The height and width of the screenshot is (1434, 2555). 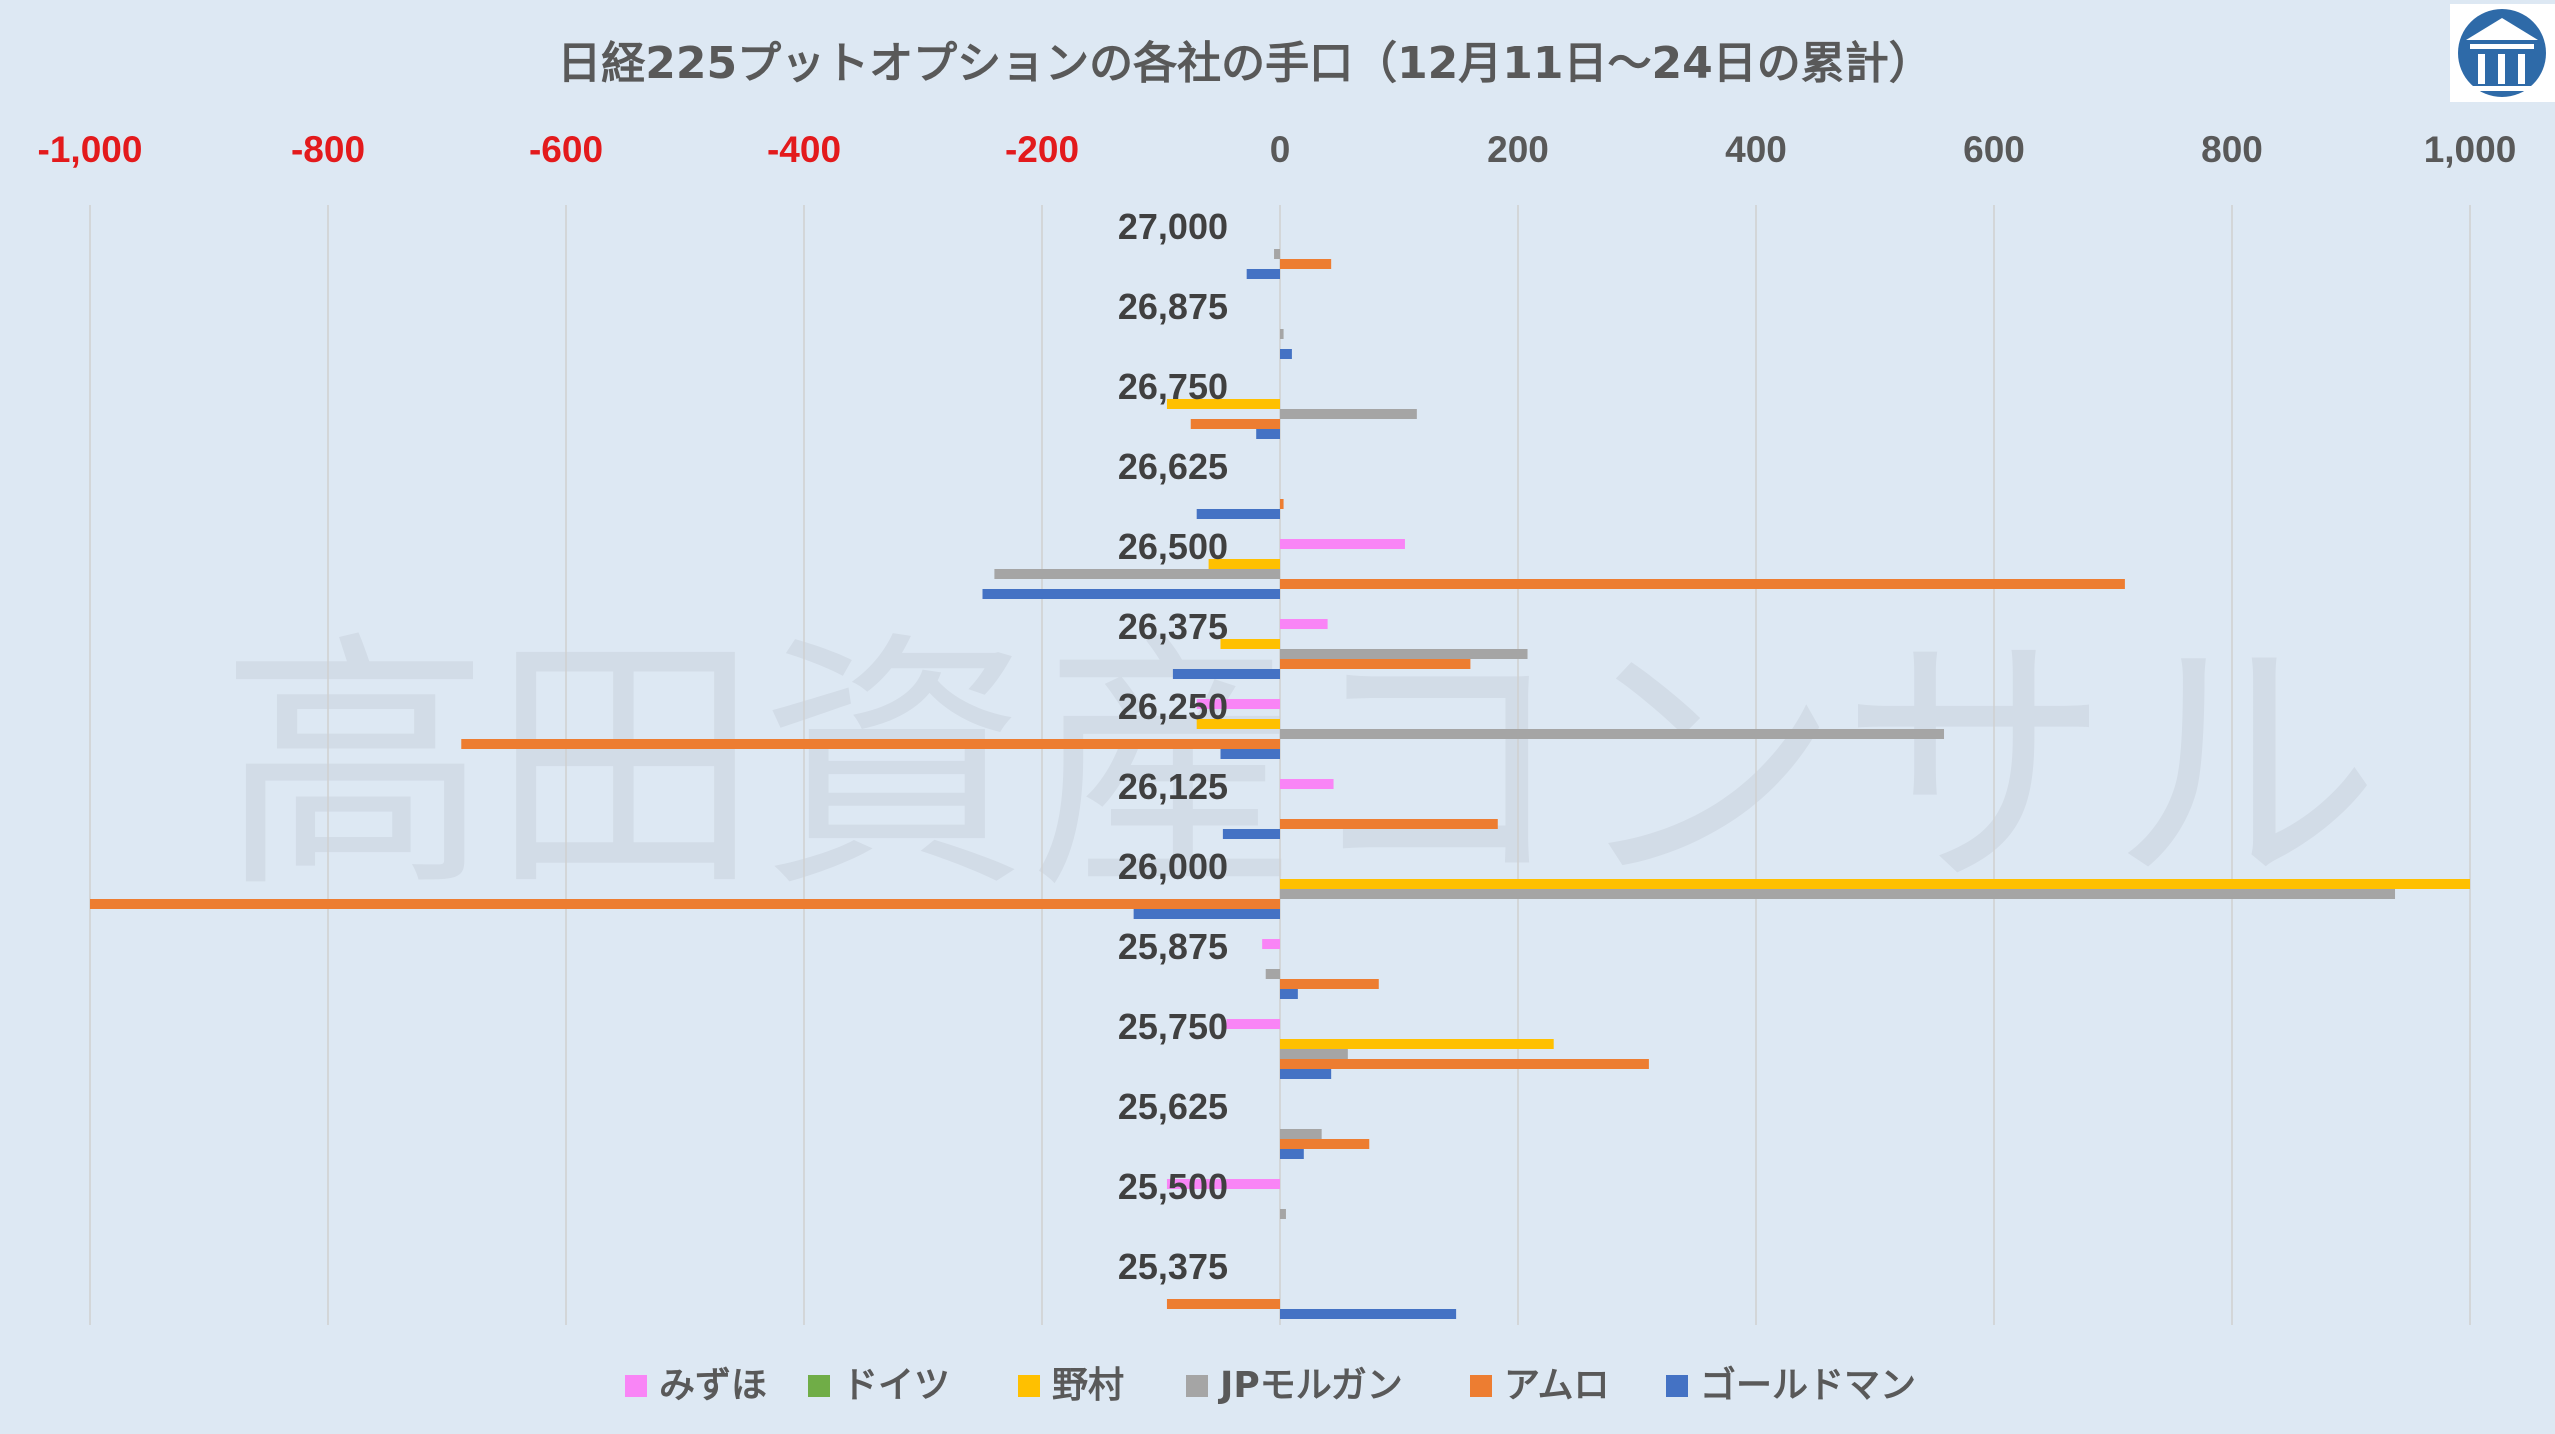 I want to click on category-label: 25,750, so click(x=1173, y=1026).